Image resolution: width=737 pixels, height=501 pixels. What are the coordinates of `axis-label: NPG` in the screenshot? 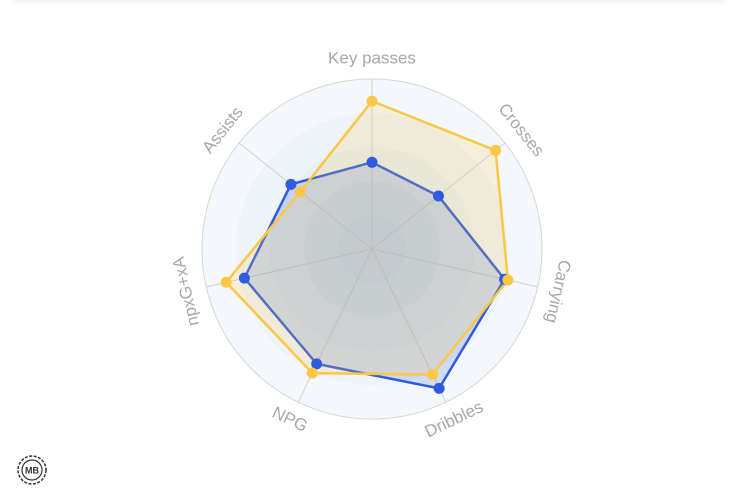 It's located at (289, 419).